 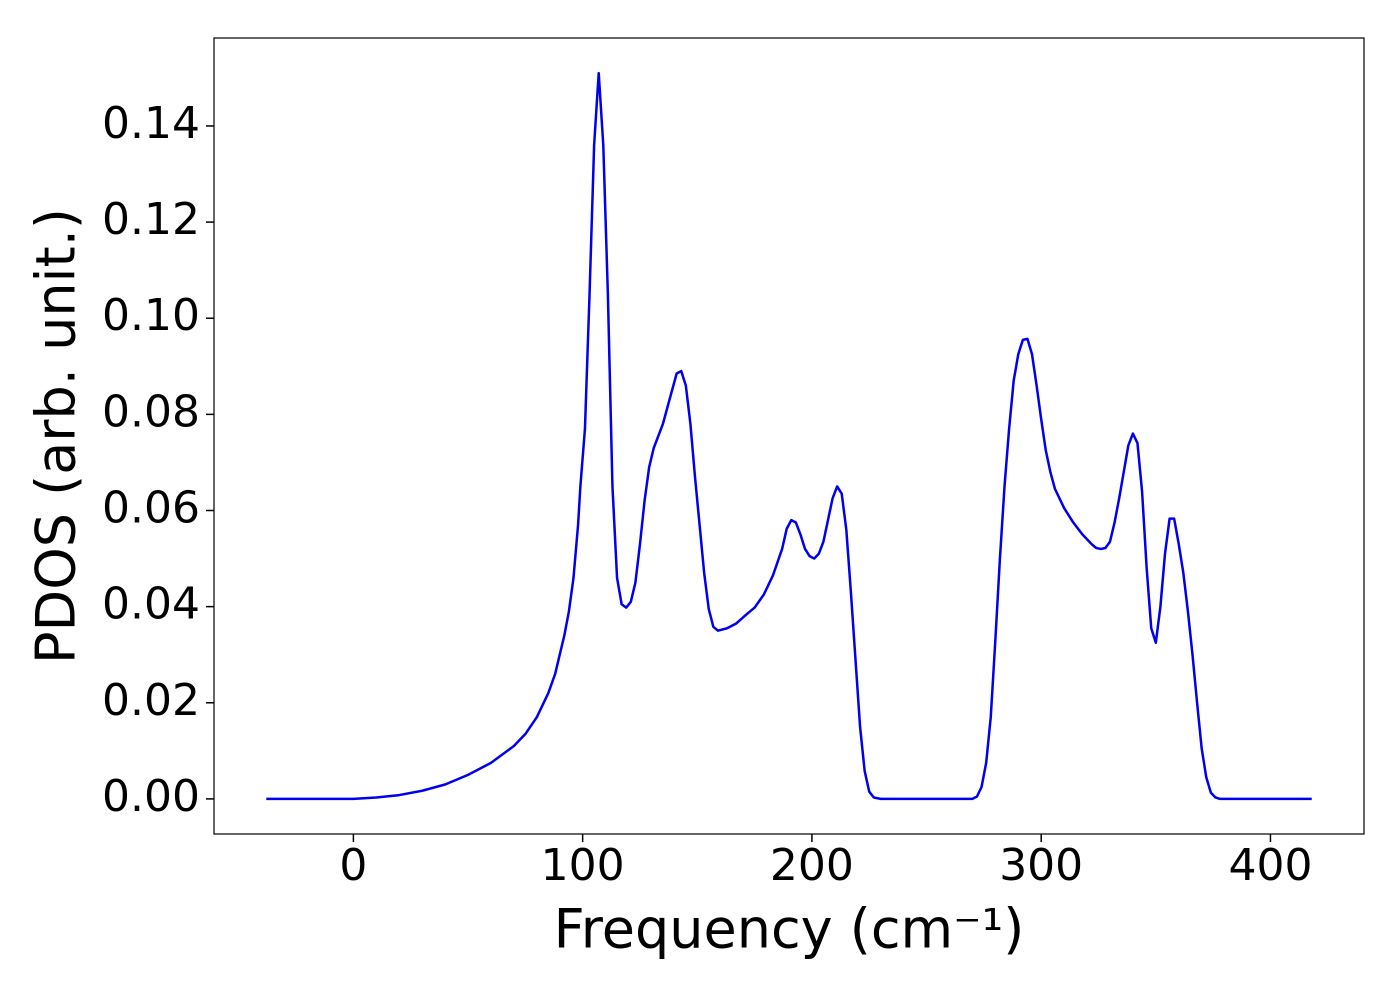 I want to click on y-tick-label: 0.06, so click(x=151, y=508).